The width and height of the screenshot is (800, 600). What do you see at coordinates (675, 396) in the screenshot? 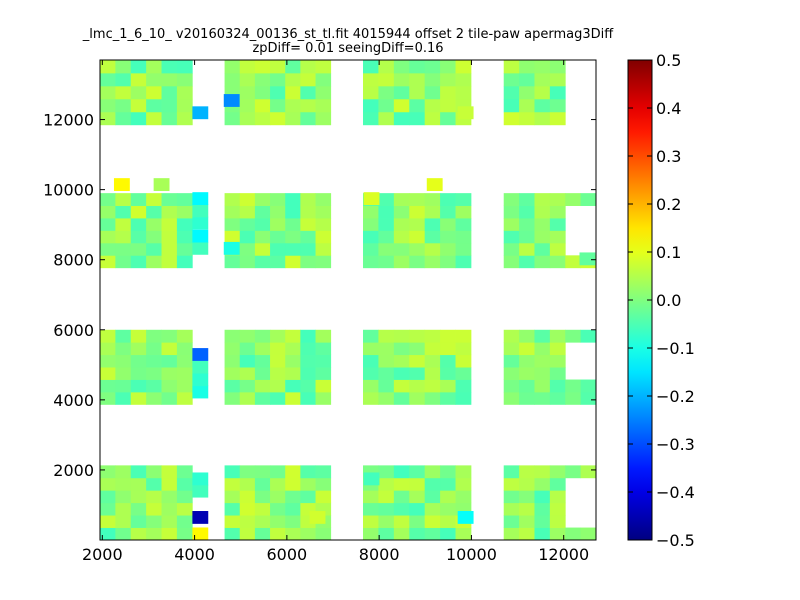
I see `colorbar-tick-label: −0.2` at bounding box center [675, 396].